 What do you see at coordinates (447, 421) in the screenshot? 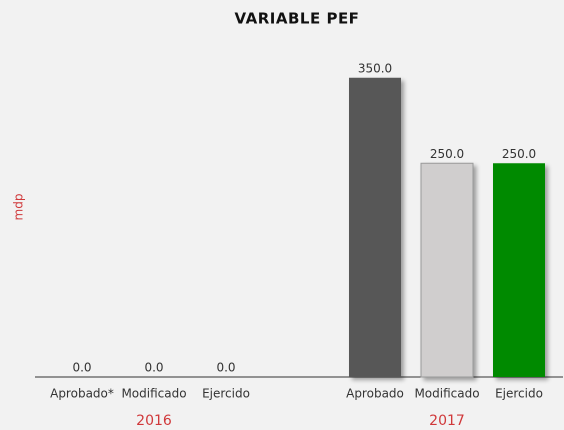
I see `group-label: 2017` at bounding box center [447, 421].